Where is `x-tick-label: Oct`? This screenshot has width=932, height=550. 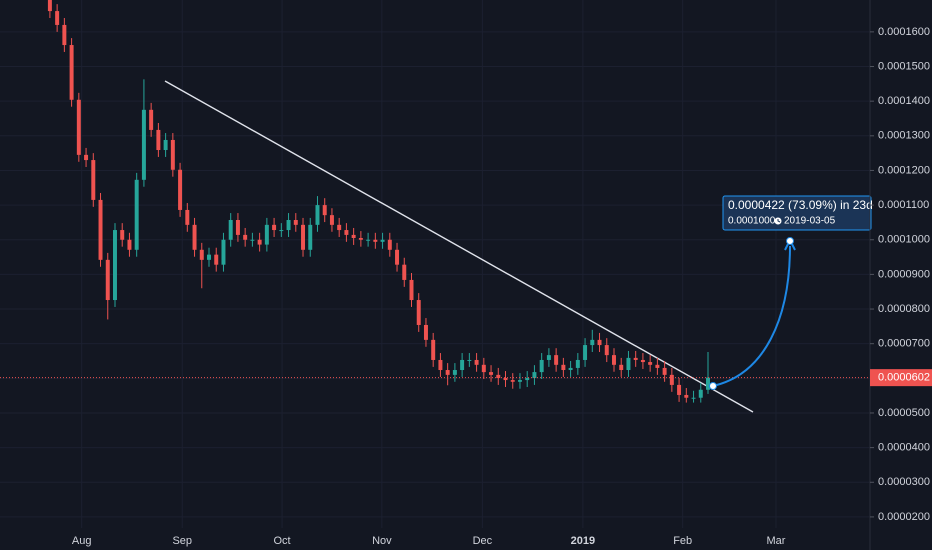
x-tick-label: Oct is located at coordinates (281, 541).